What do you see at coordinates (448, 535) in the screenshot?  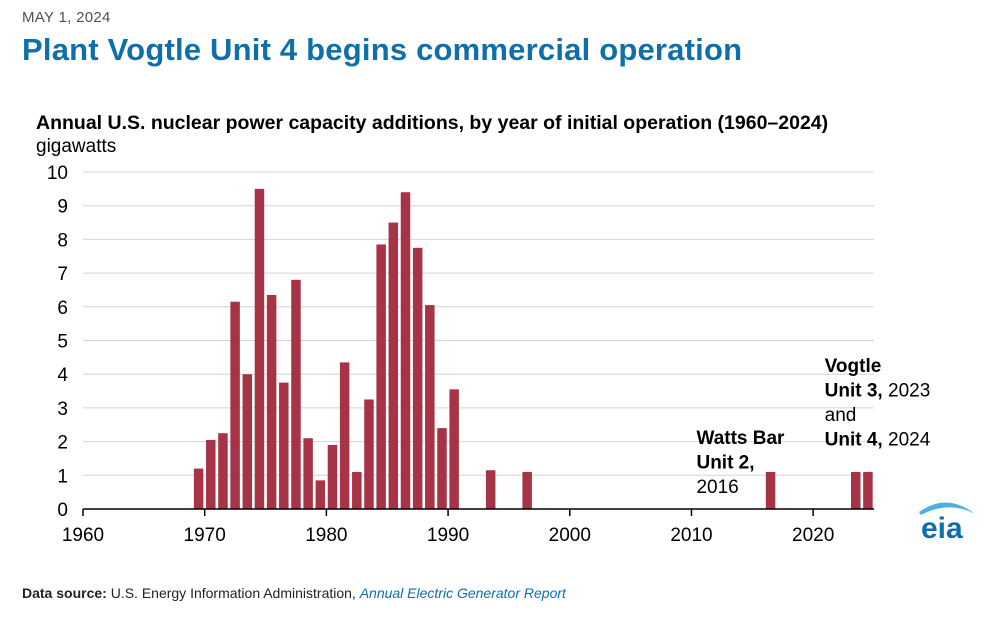 I see `x-tick-label: 1990` at bounding box center [448, 535].